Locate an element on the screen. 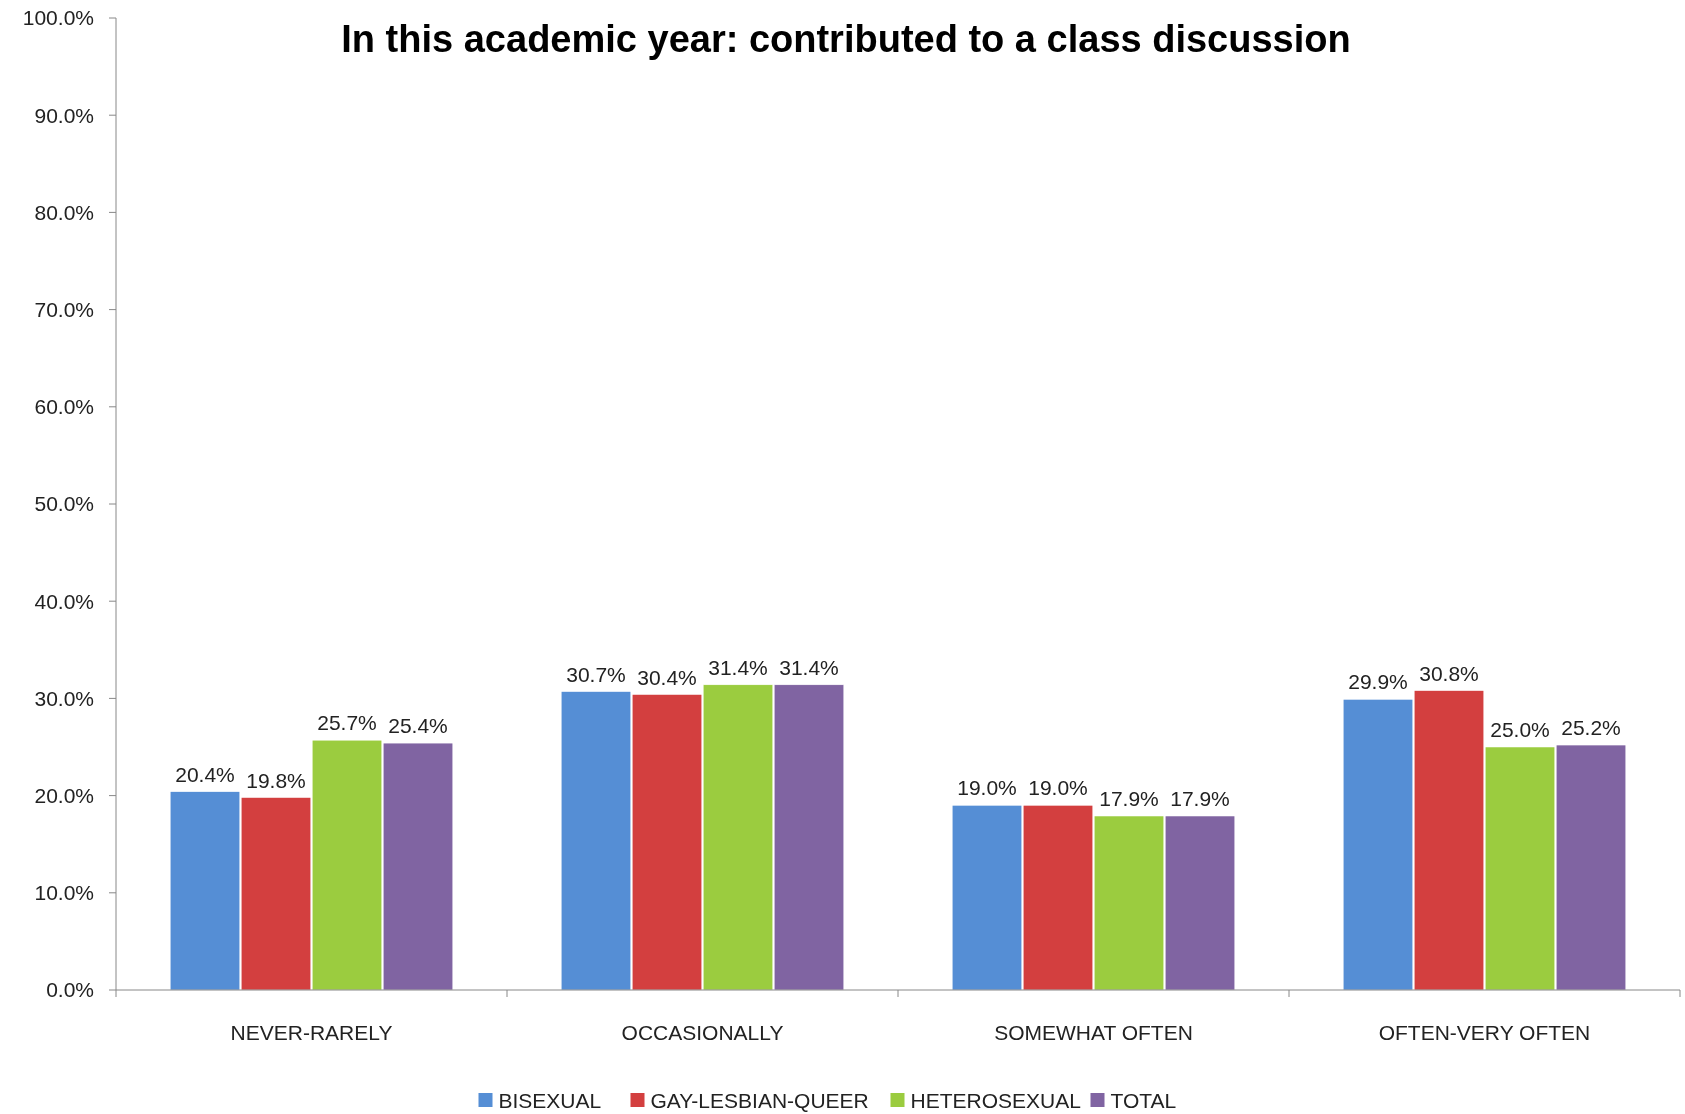 This screenshot has width=1685, height=1114. data-label: 25.7% is located at coordinates (347, 723).